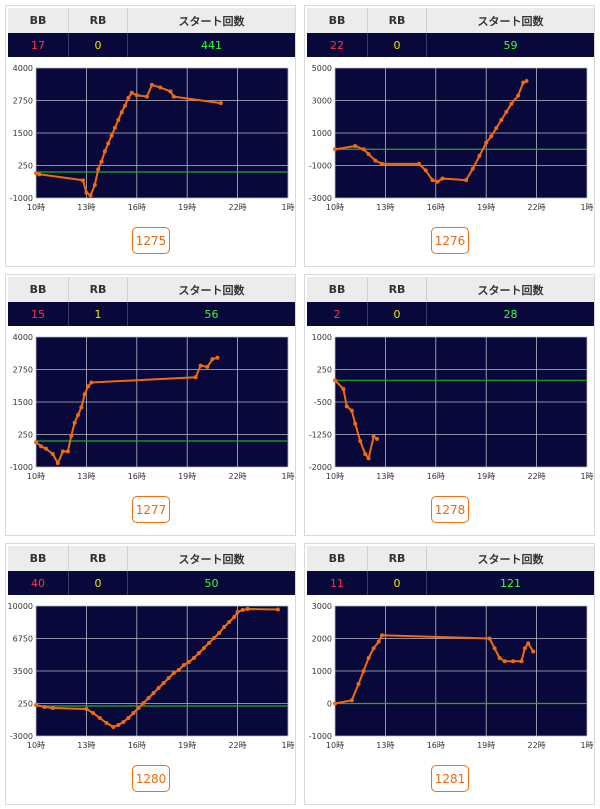 The width and height of the screenshot is (600, 809). What do you see at coordinates (322, 606) in the screenshot?
I see `y-tick-label: 3000` at bounding box center [322, 606].